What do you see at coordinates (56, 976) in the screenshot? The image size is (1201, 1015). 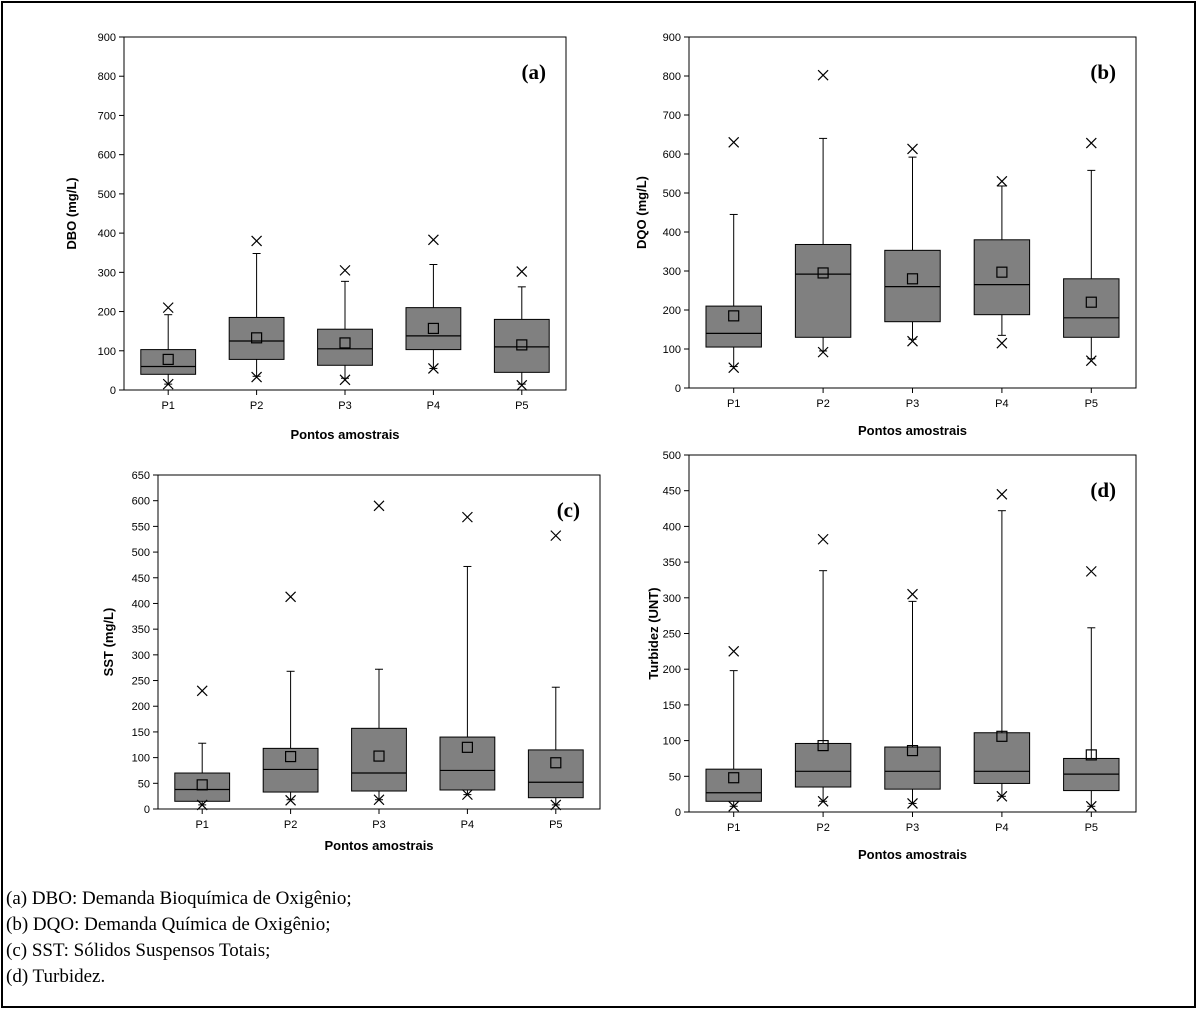 I see `caption-d: (d) Turbidez.` at bounding box center [56, 976].